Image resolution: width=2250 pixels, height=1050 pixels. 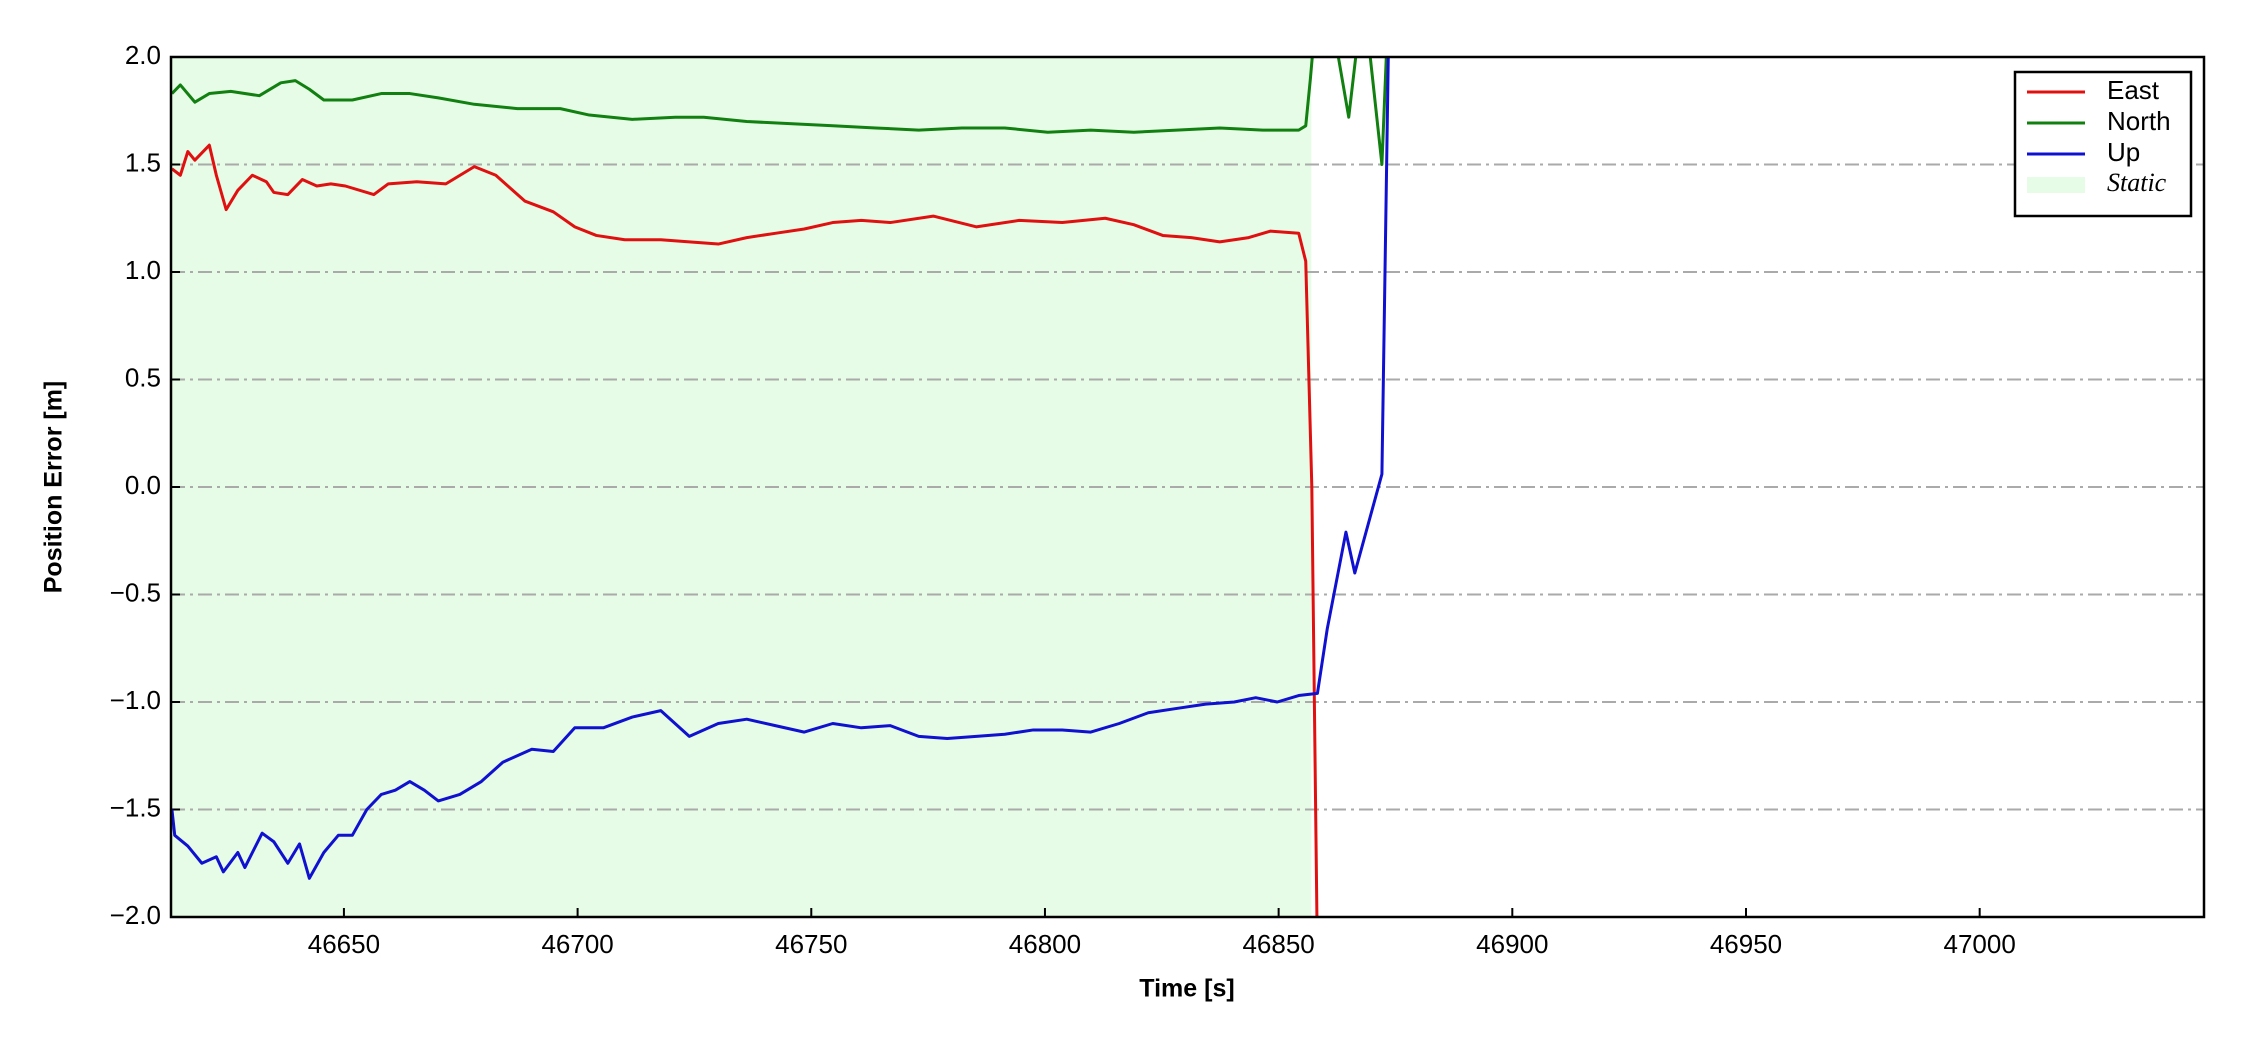 I want to click on legend-label: Static, so click(x=2137, y=182).